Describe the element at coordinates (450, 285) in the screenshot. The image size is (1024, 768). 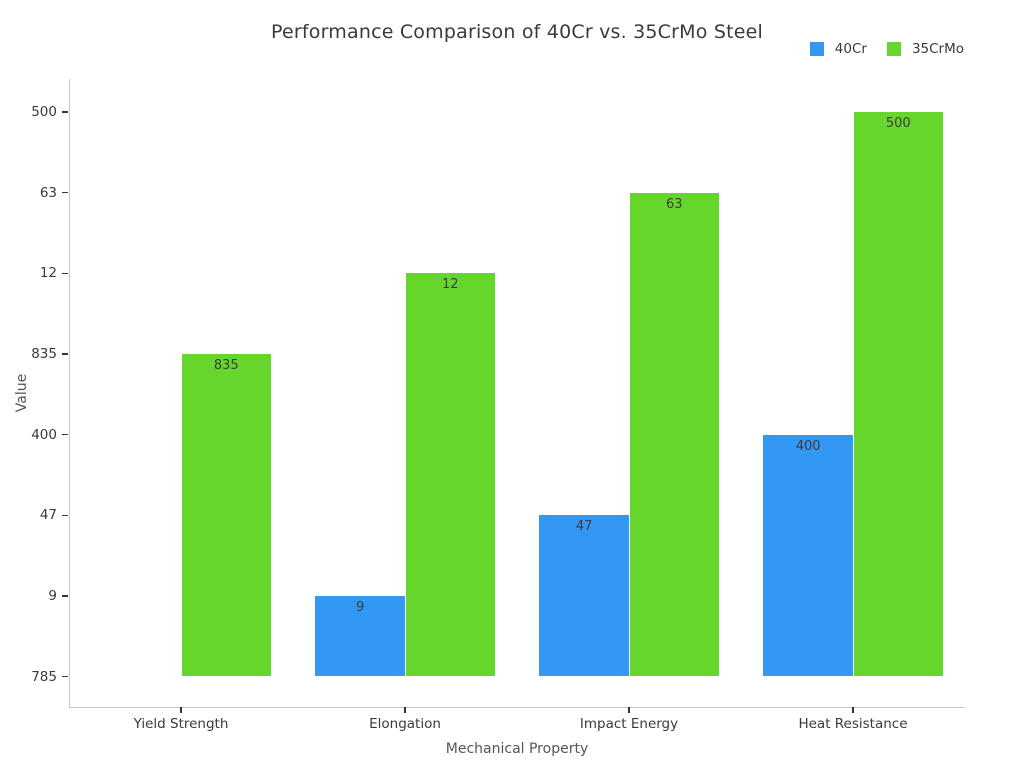
I see `bar-value-label: 12` at that location.